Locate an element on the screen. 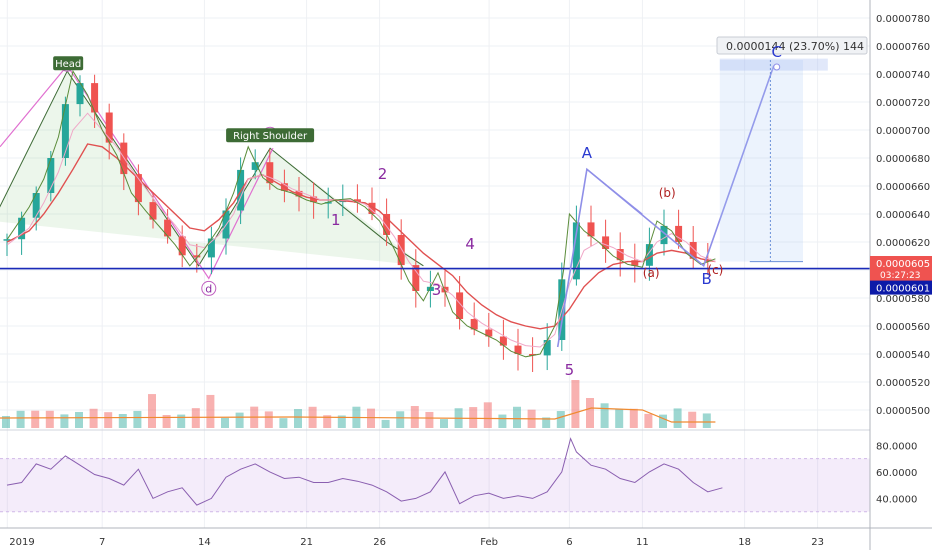 Image resolution: width=932 pixels, height=550 pixels. shoulder-label-box is located at coordinates (270, 135).